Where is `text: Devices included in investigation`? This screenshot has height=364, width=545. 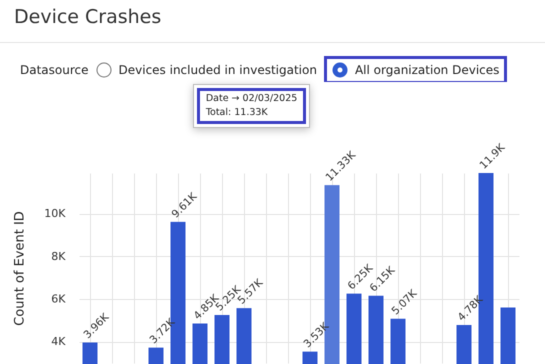
text: Devices included in investigation is located at coordinates (217, 70).